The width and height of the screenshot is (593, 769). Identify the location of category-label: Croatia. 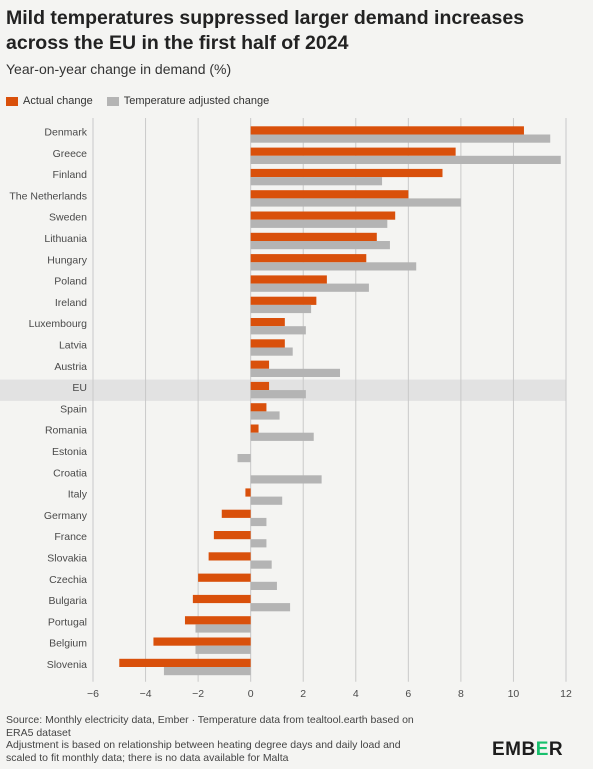
(70, 473).